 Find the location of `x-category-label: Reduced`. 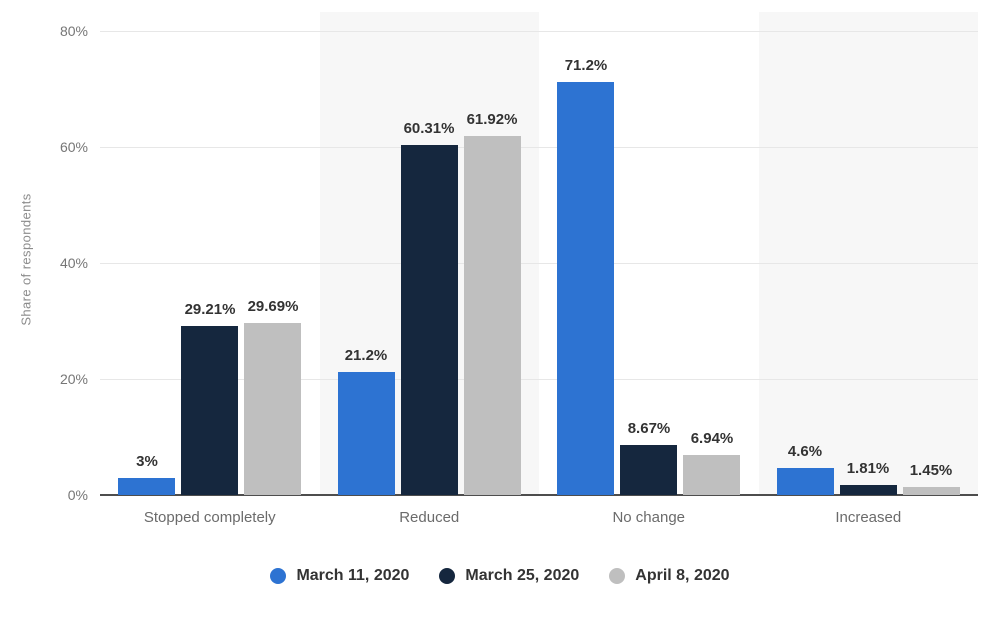

x-category-label: Reduced is located at coordinates (429, 517).